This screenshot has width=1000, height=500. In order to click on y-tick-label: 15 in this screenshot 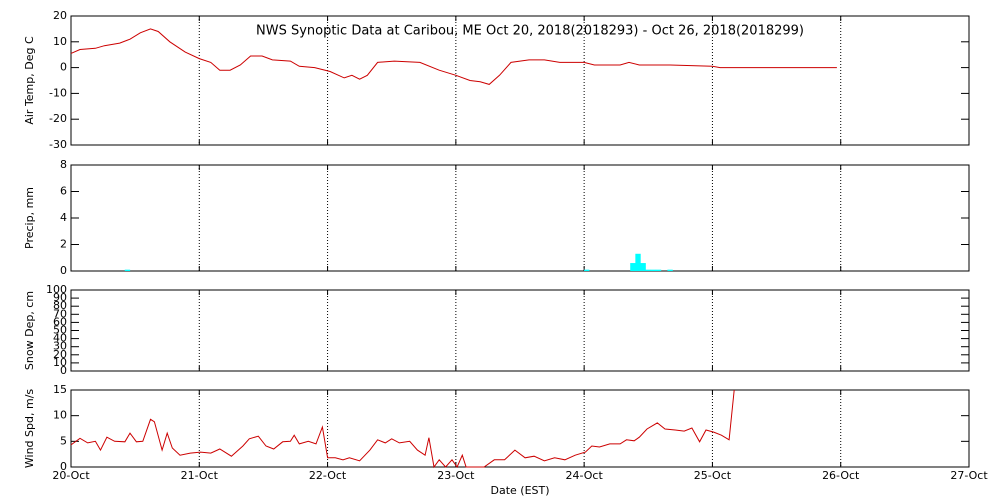, I will do `click(60, 389)`.